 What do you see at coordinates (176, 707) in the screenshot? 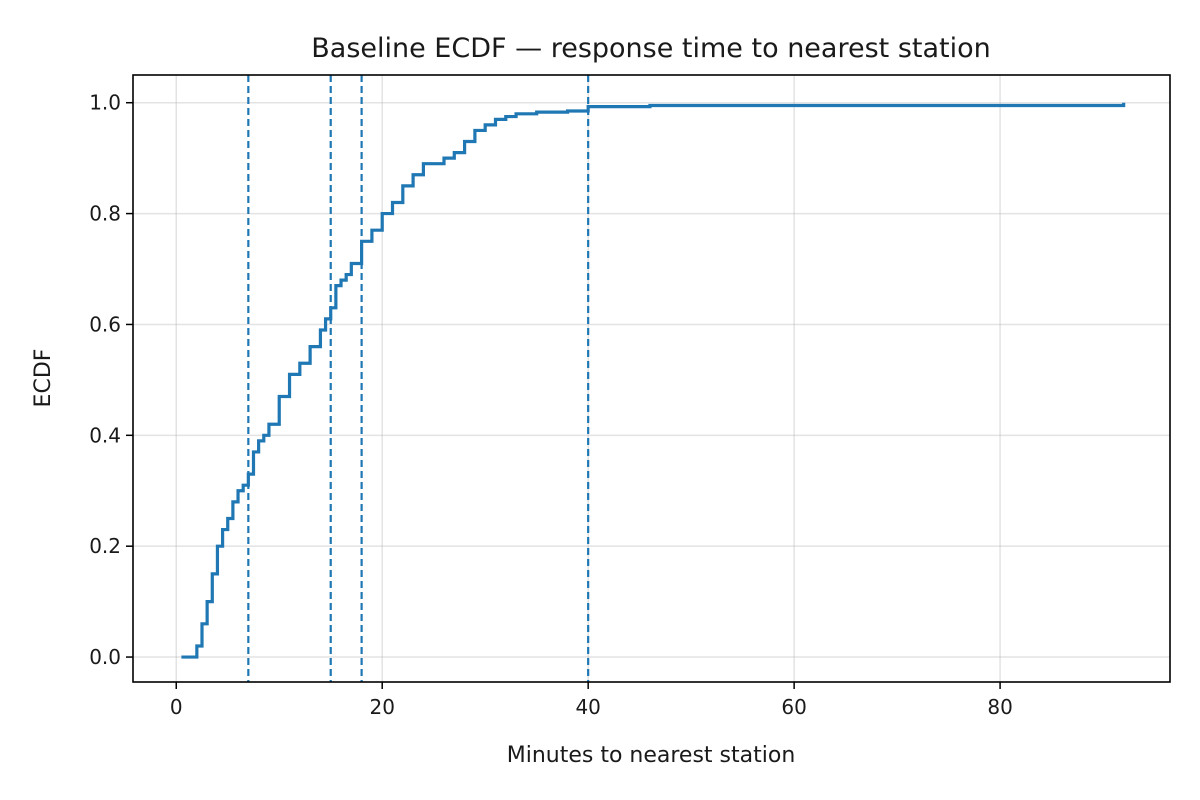
I see `x-tick-label: 0` at bounding box center [176, 707].